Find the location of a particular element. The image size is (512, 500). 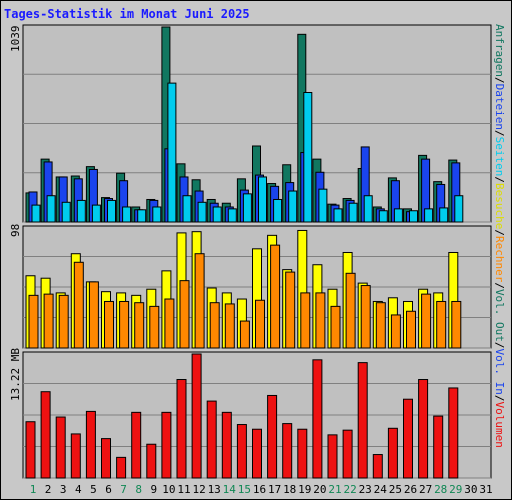

x-tick-label: 4 is located at coordinates (78, 489).